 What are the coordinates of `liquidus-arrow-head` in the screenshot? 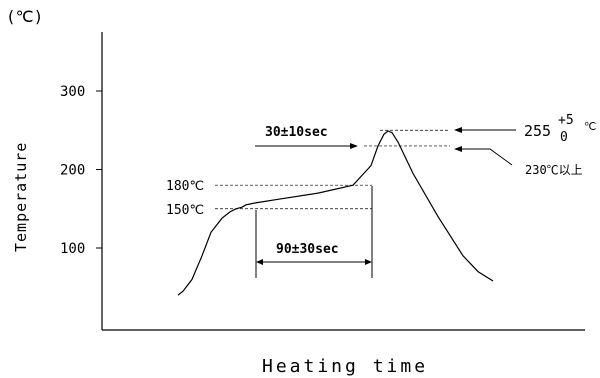 It's located at (458, 149).